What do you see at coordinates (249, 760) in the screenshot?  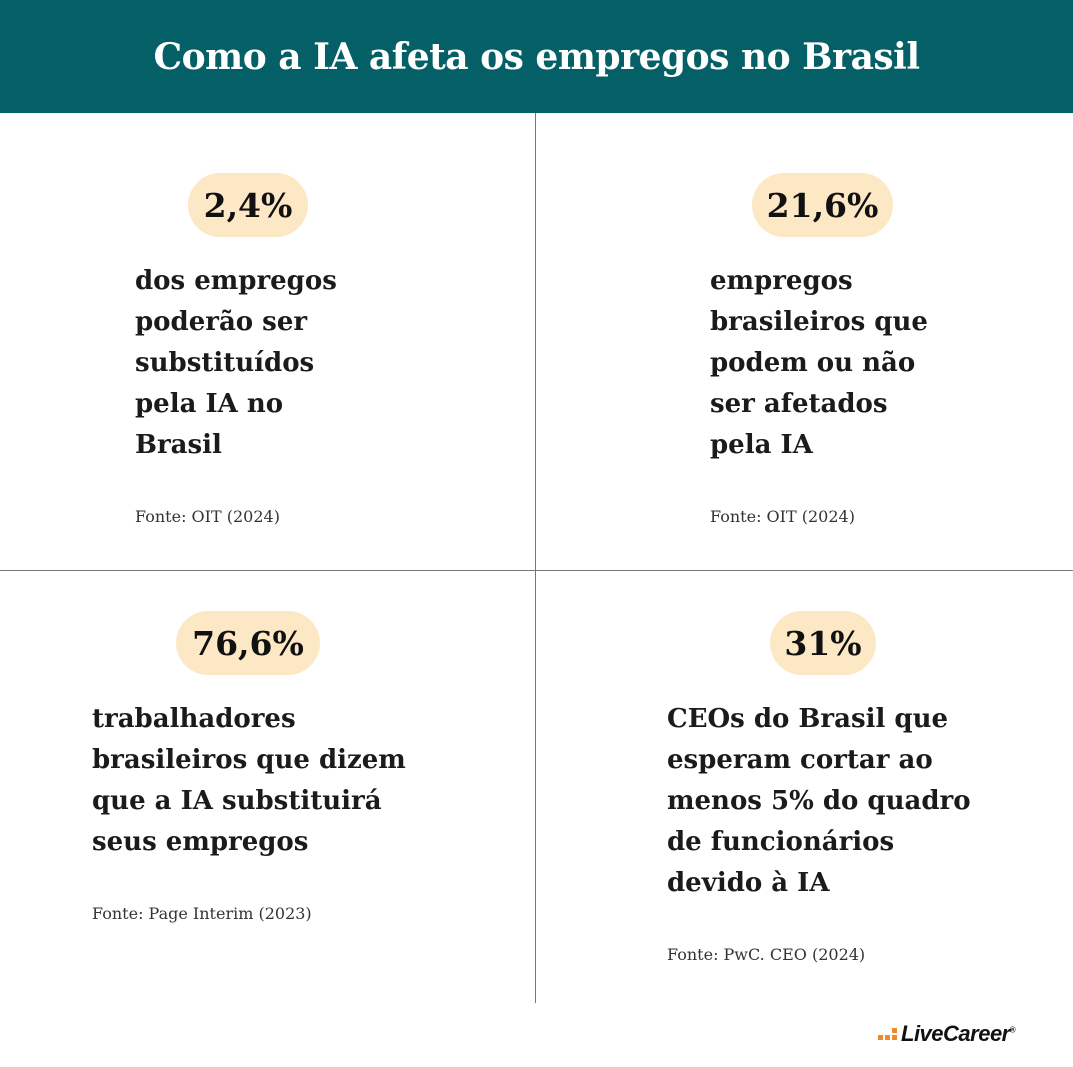 I see `description-line: brasileiros que dizem` at bounding box center [249, 760].